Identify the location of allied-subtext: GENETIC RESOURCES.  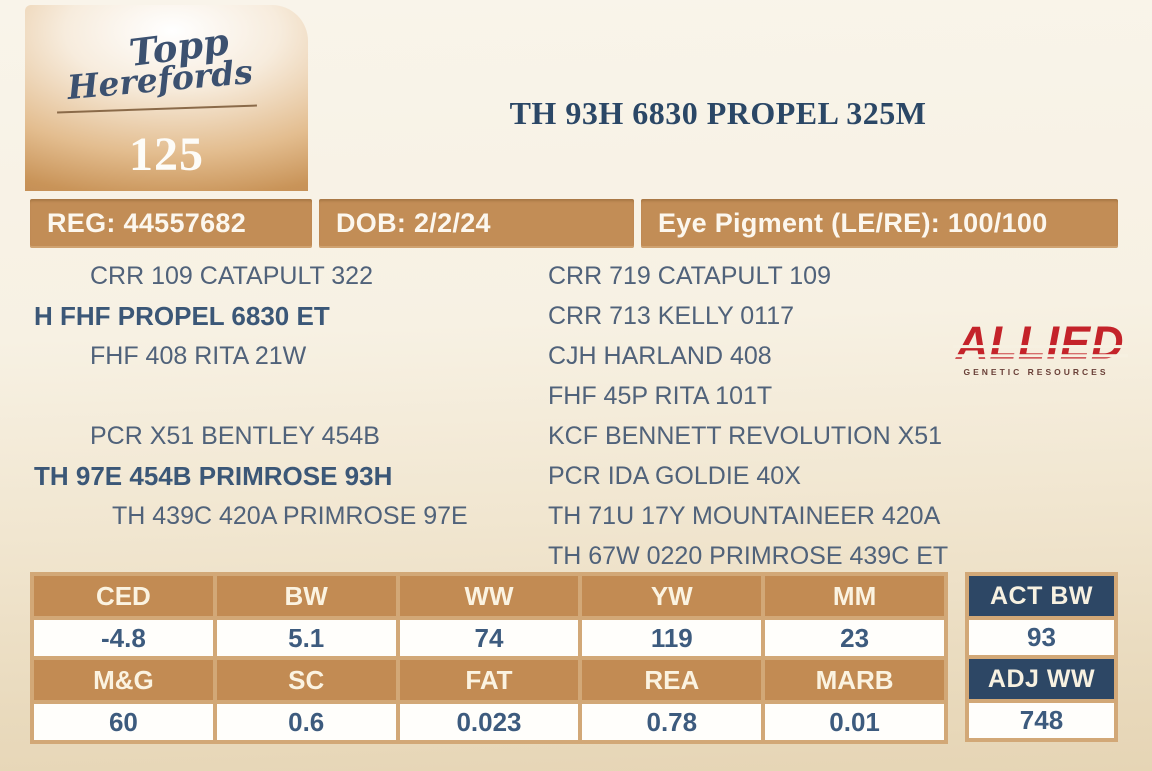
(1036, 372).